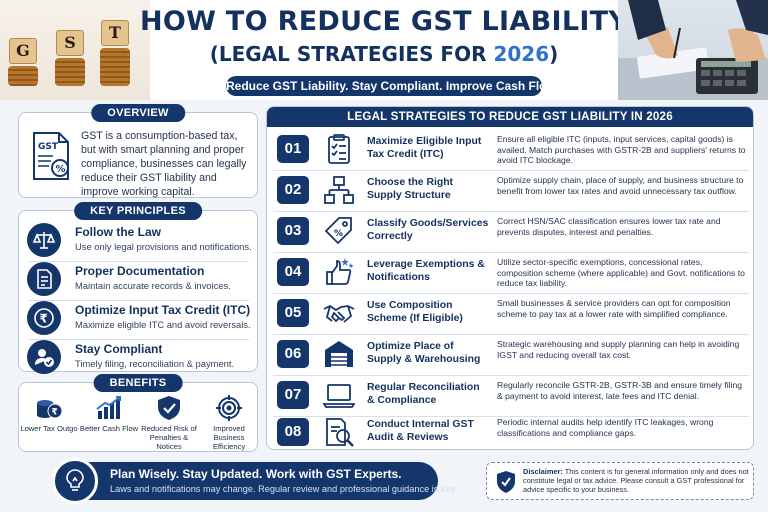 This screenshot has width=768, height=512. What do you see at coordinates (169, 437) in the screenshot?
I see `benefit-label: Reduced Risk of Penalties & Notices` at bounding box center [169, 437].